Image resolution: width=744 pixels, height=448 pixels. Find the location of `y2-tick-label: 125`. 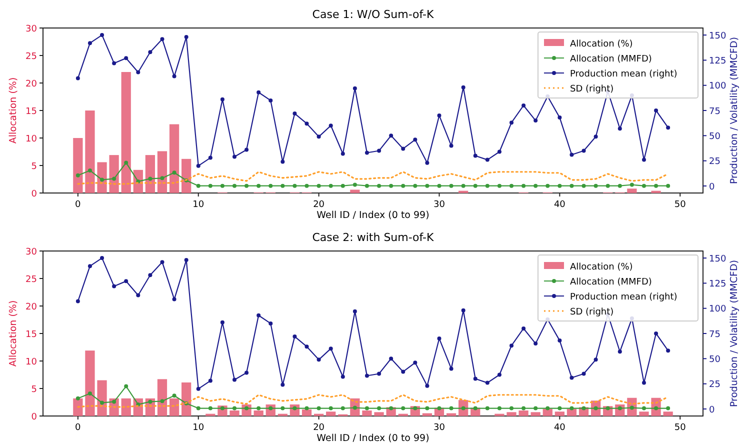

y2-tick-label: 125 is located at coordinates (717, 61).